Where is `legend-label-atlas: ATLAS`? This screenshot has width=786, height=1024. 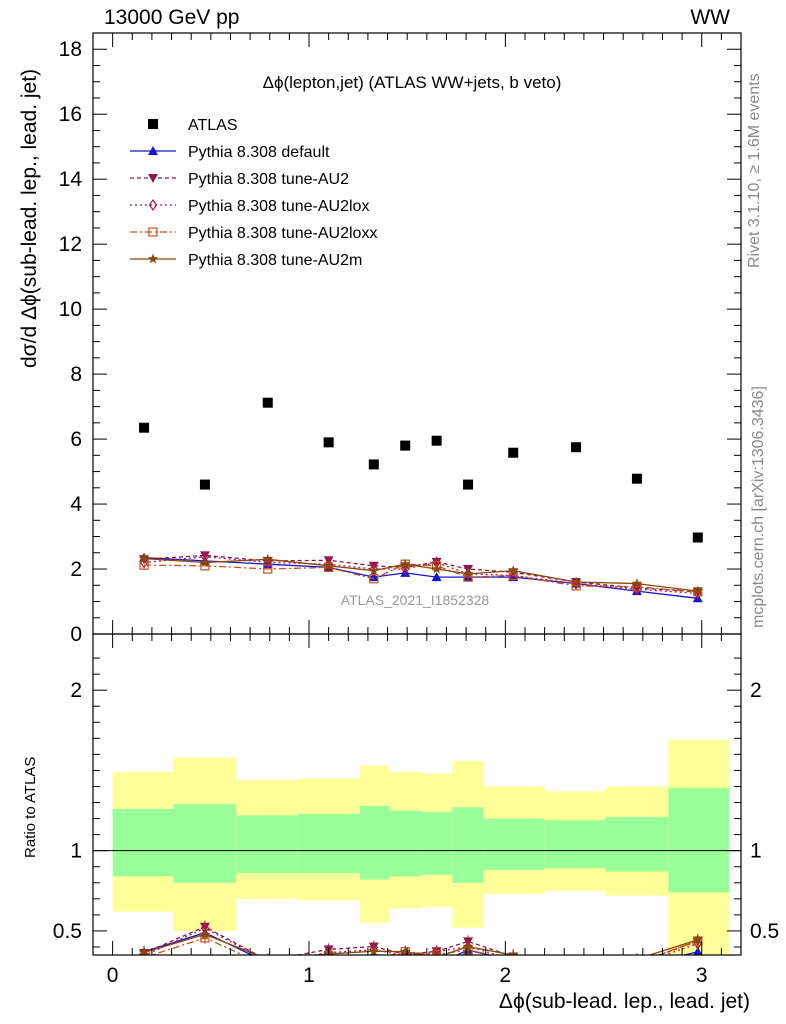 legend-label-atlas: ATLAS is located at coordinates (213, 125).